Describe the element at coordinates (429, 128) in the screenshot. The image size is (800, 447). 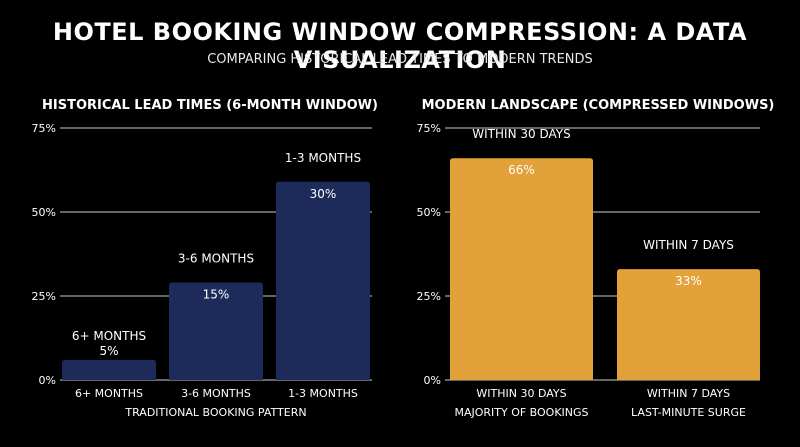
I see `modern-y-tick-label: 75%` at that location.